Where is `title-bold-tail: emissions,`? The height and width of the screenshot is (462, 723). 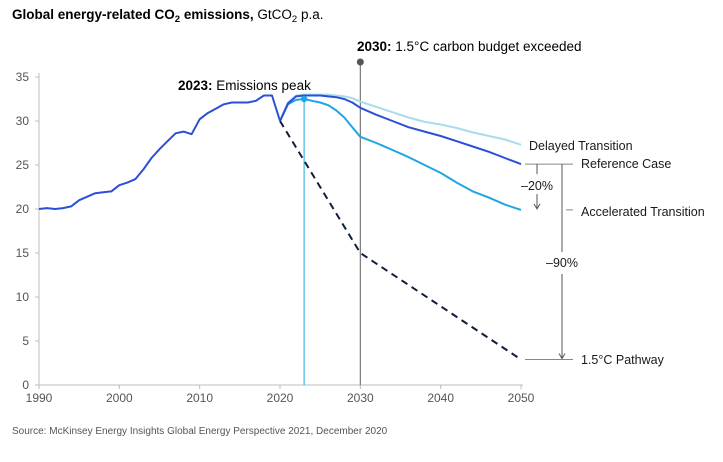
title-bold-tail: emissions, is located at coordinates (218, 14).